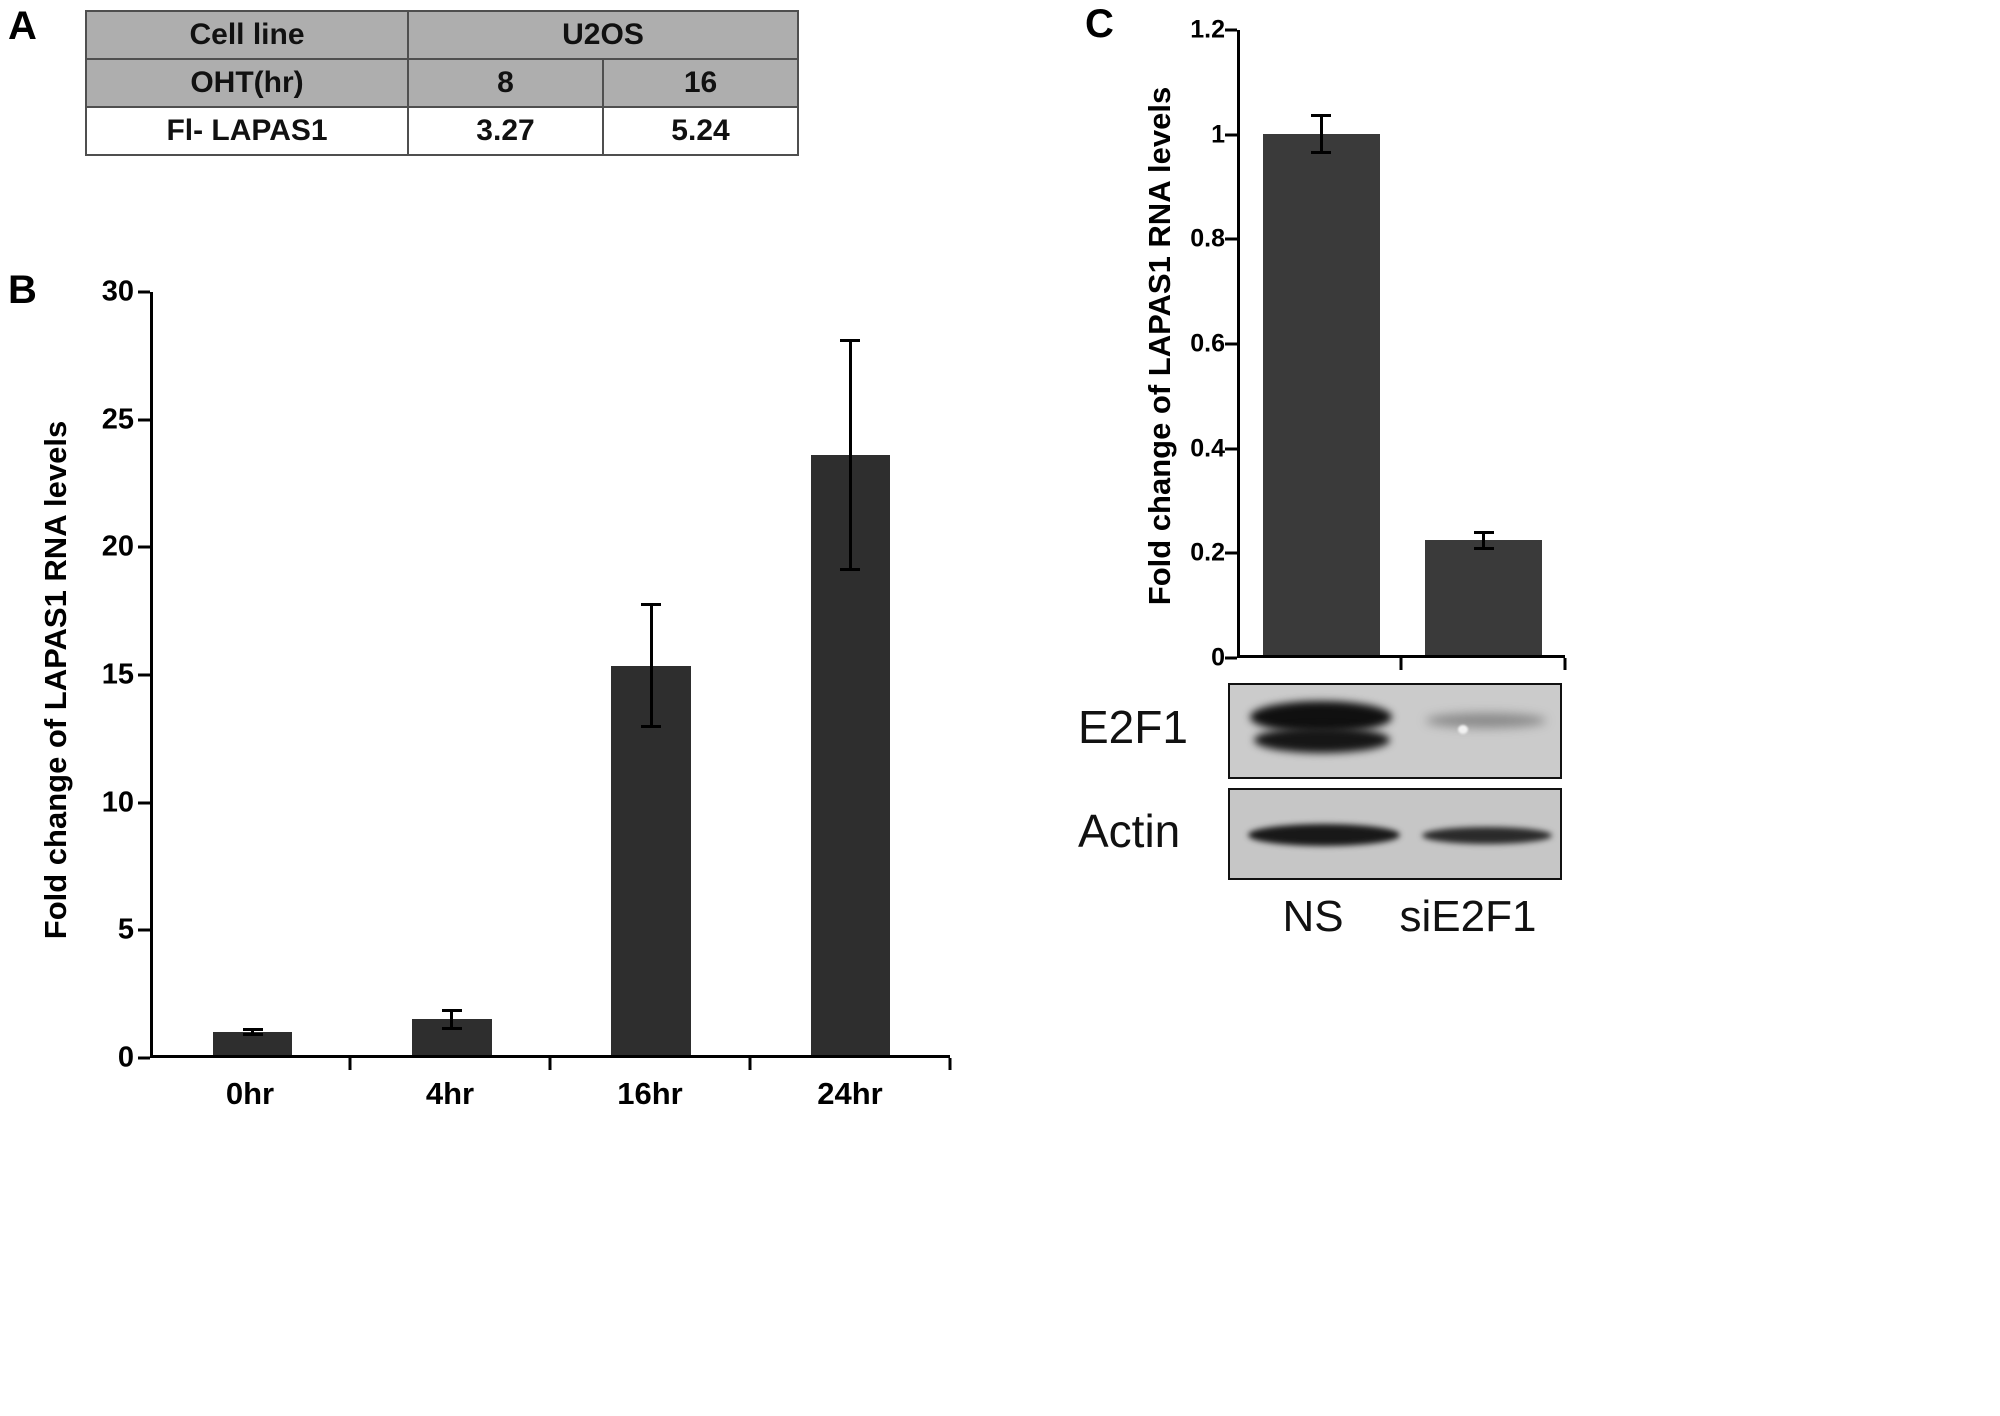  I want to click on y-axis-tick-label: 1.2, so click(1207, 29).